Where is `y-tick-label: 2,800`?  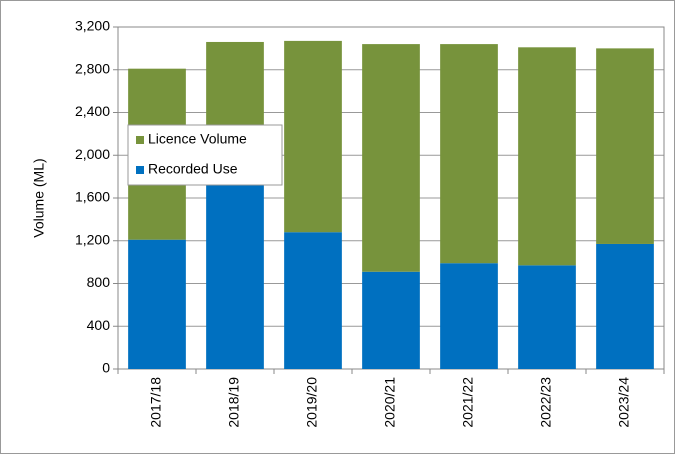
y-tick-label: 2,800 is located at coordinates (92, 68).